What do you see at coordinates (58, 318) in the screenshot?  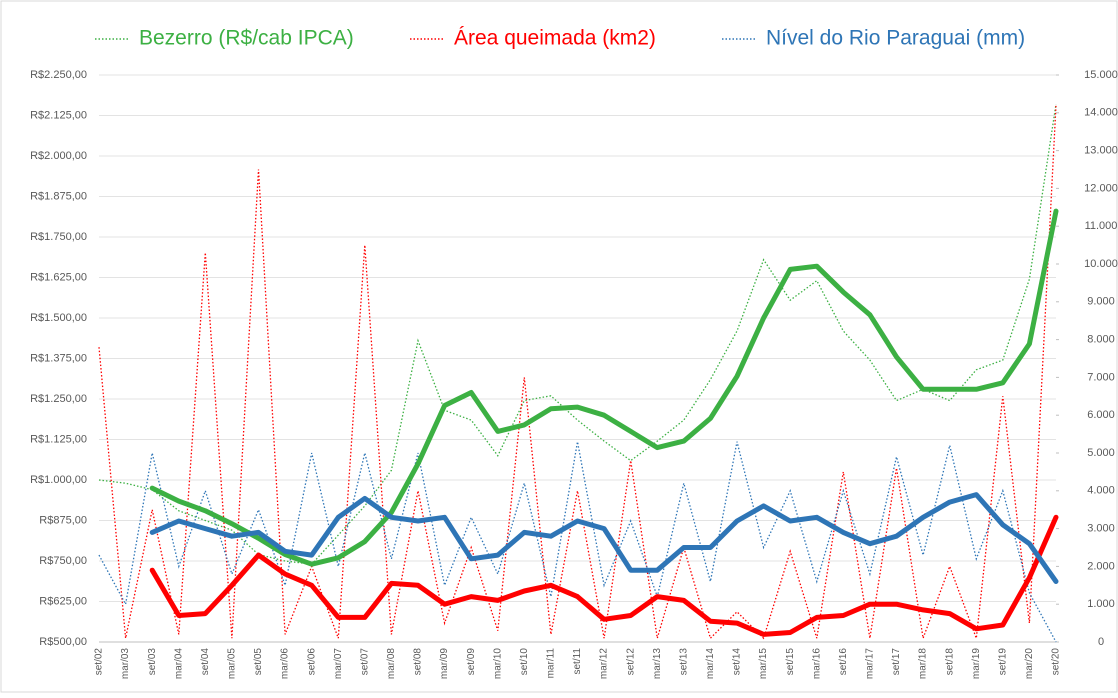 I see `y-tick-label: R$1.500,00` at bounding box center [58, 318].